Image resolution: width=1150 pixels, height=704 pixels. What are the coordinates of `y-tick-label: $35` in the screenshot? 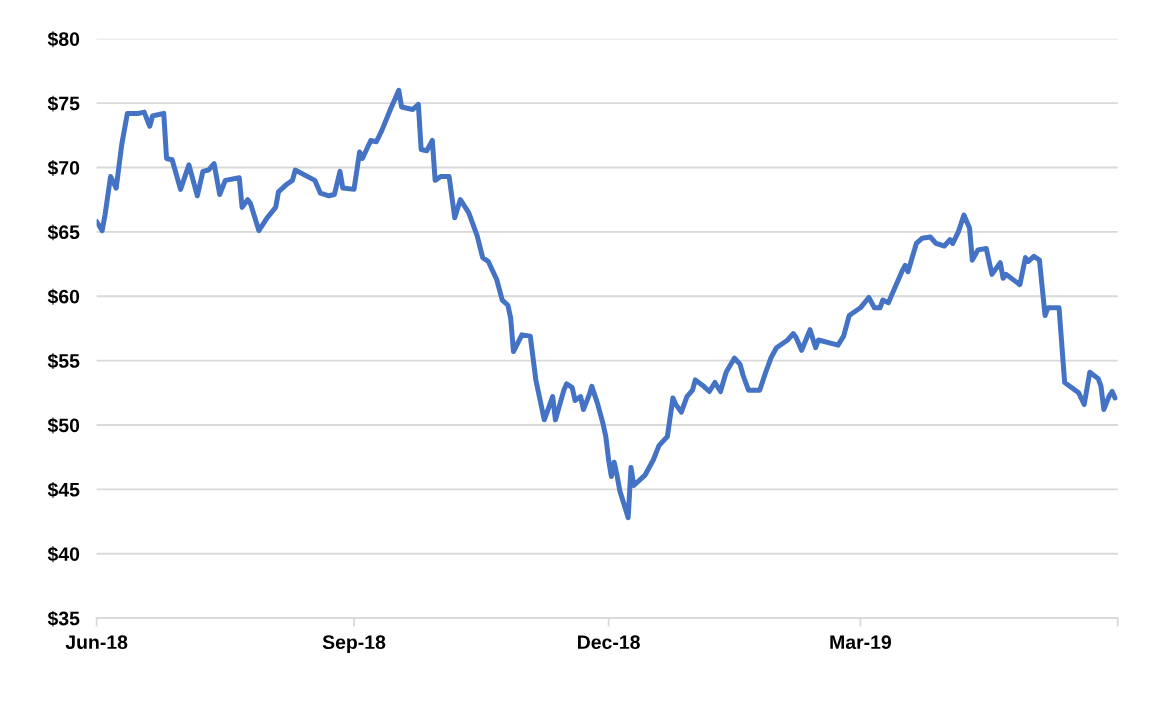 It's located at (63, 618).